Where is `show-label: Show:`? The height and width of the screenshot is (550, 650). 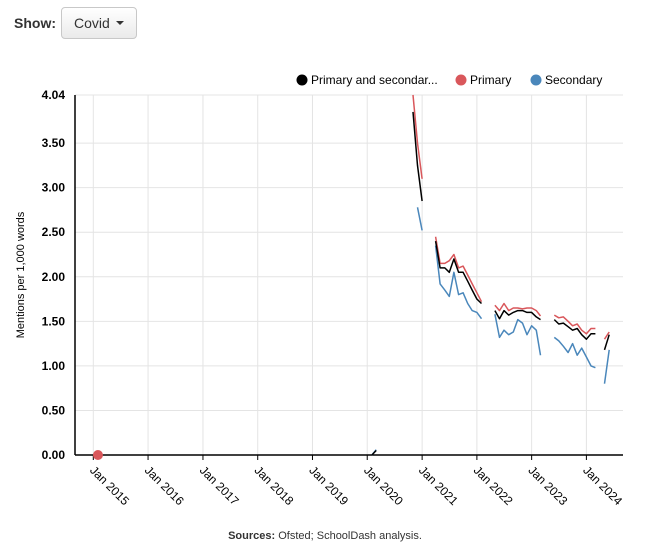 show-label: Show: is located at coordinates (35, 23).